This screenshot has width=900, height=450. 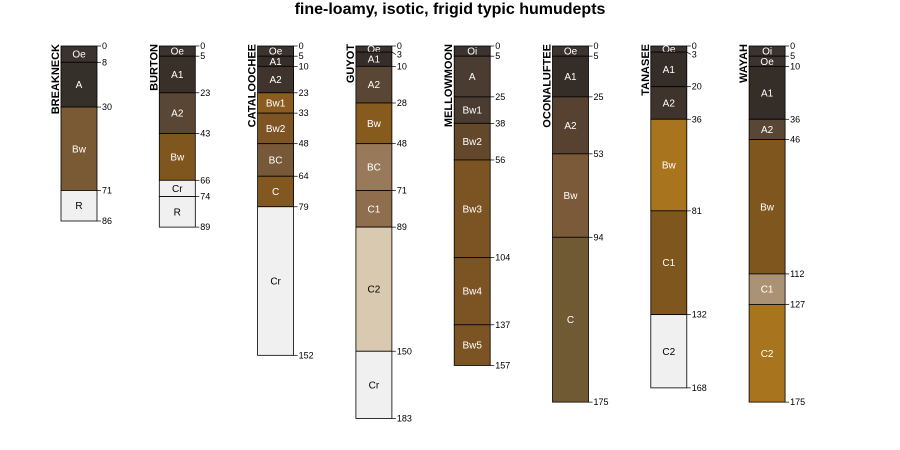 I want to click on depth-label: 64, so click(x=304, y=176).